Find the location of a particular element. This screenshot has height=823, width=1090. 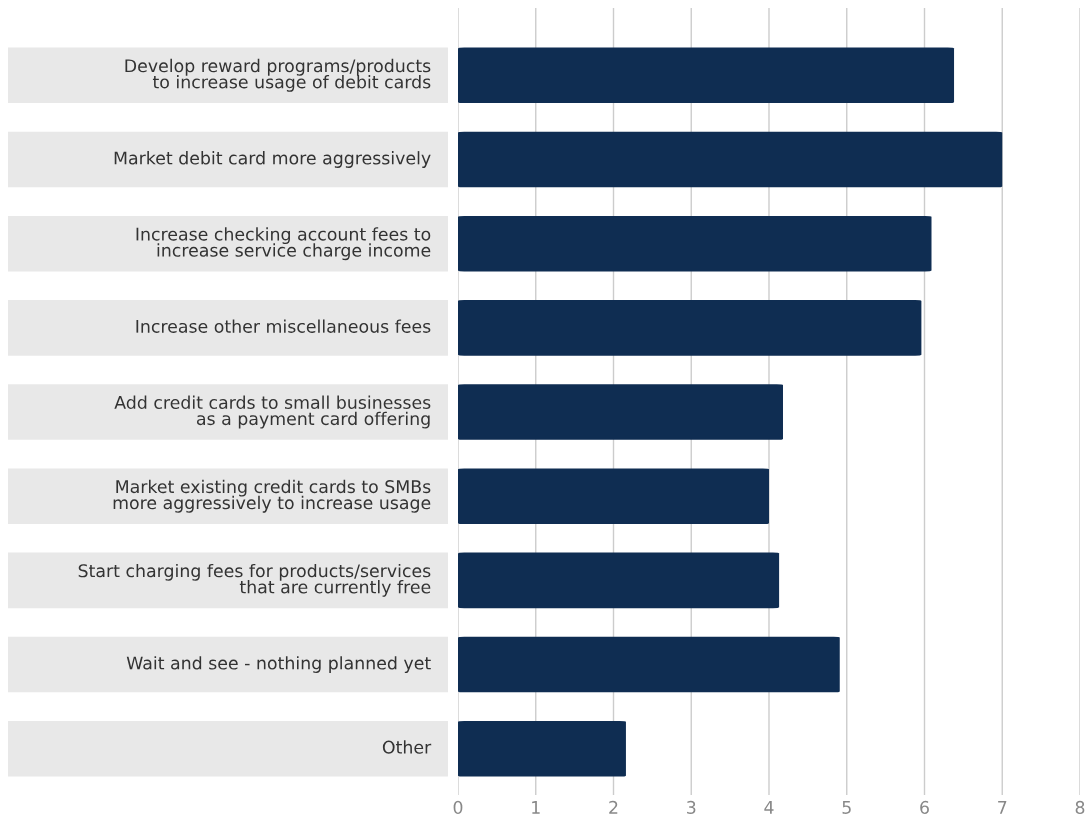

y-tick-label: Market debit card more aggressively is located at coordinates (272, 159).